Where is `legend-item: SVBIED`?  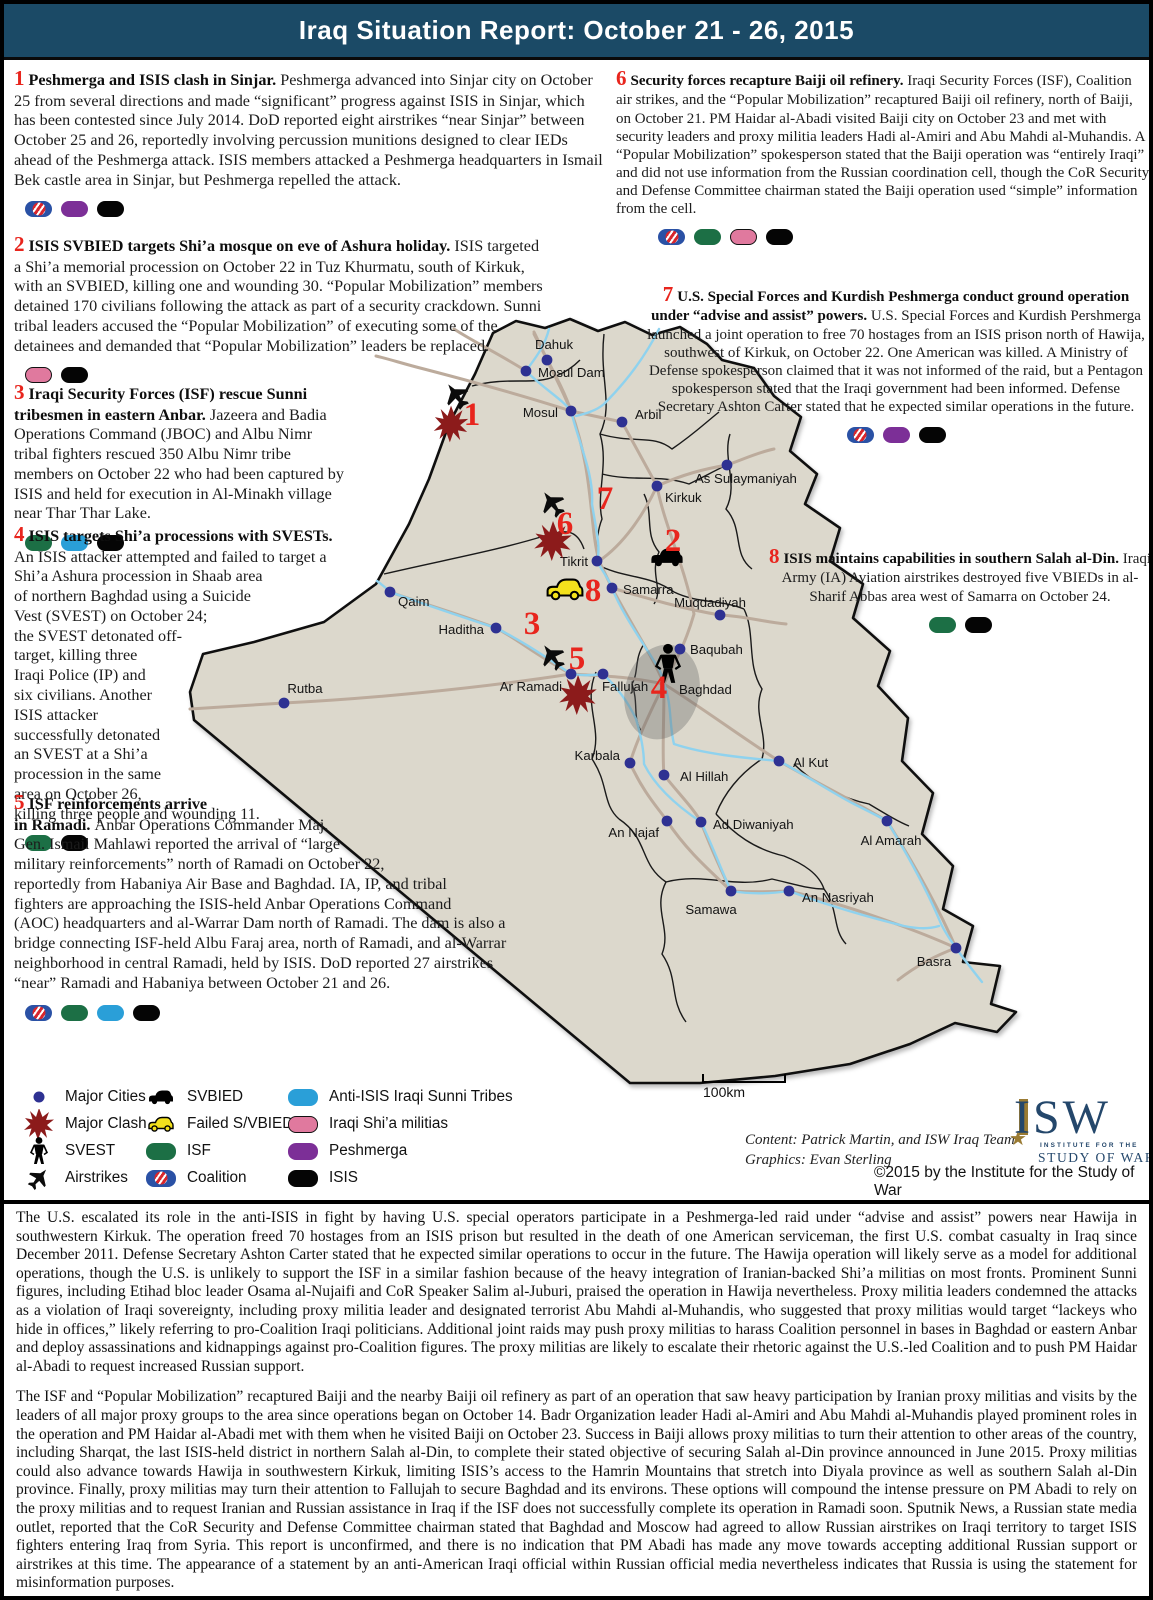
legend-item: SVBIED is located at coordinates (217, 1097).